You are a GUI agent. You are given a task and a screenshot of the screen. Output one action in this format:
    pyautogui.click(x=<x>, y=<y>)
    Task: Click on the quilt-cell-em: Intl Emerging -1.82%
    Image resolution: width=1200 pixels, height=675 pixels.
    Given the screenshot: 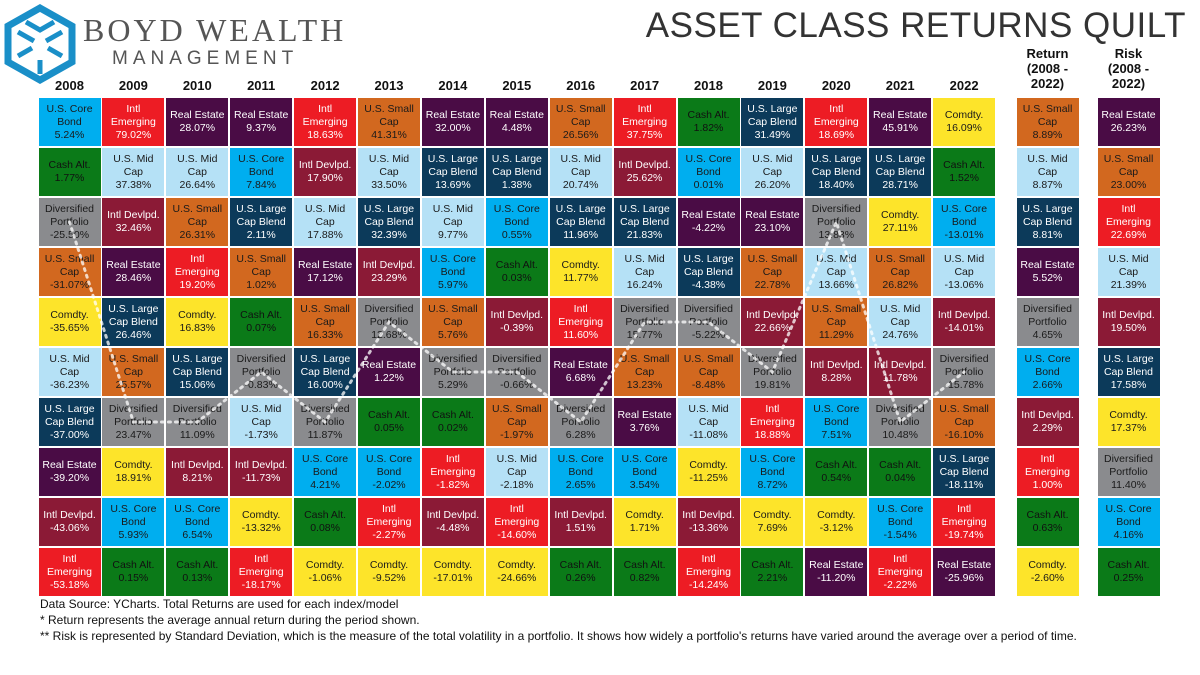 What is the action you would take?
    pyautogui.click(x=452, y=472)
    